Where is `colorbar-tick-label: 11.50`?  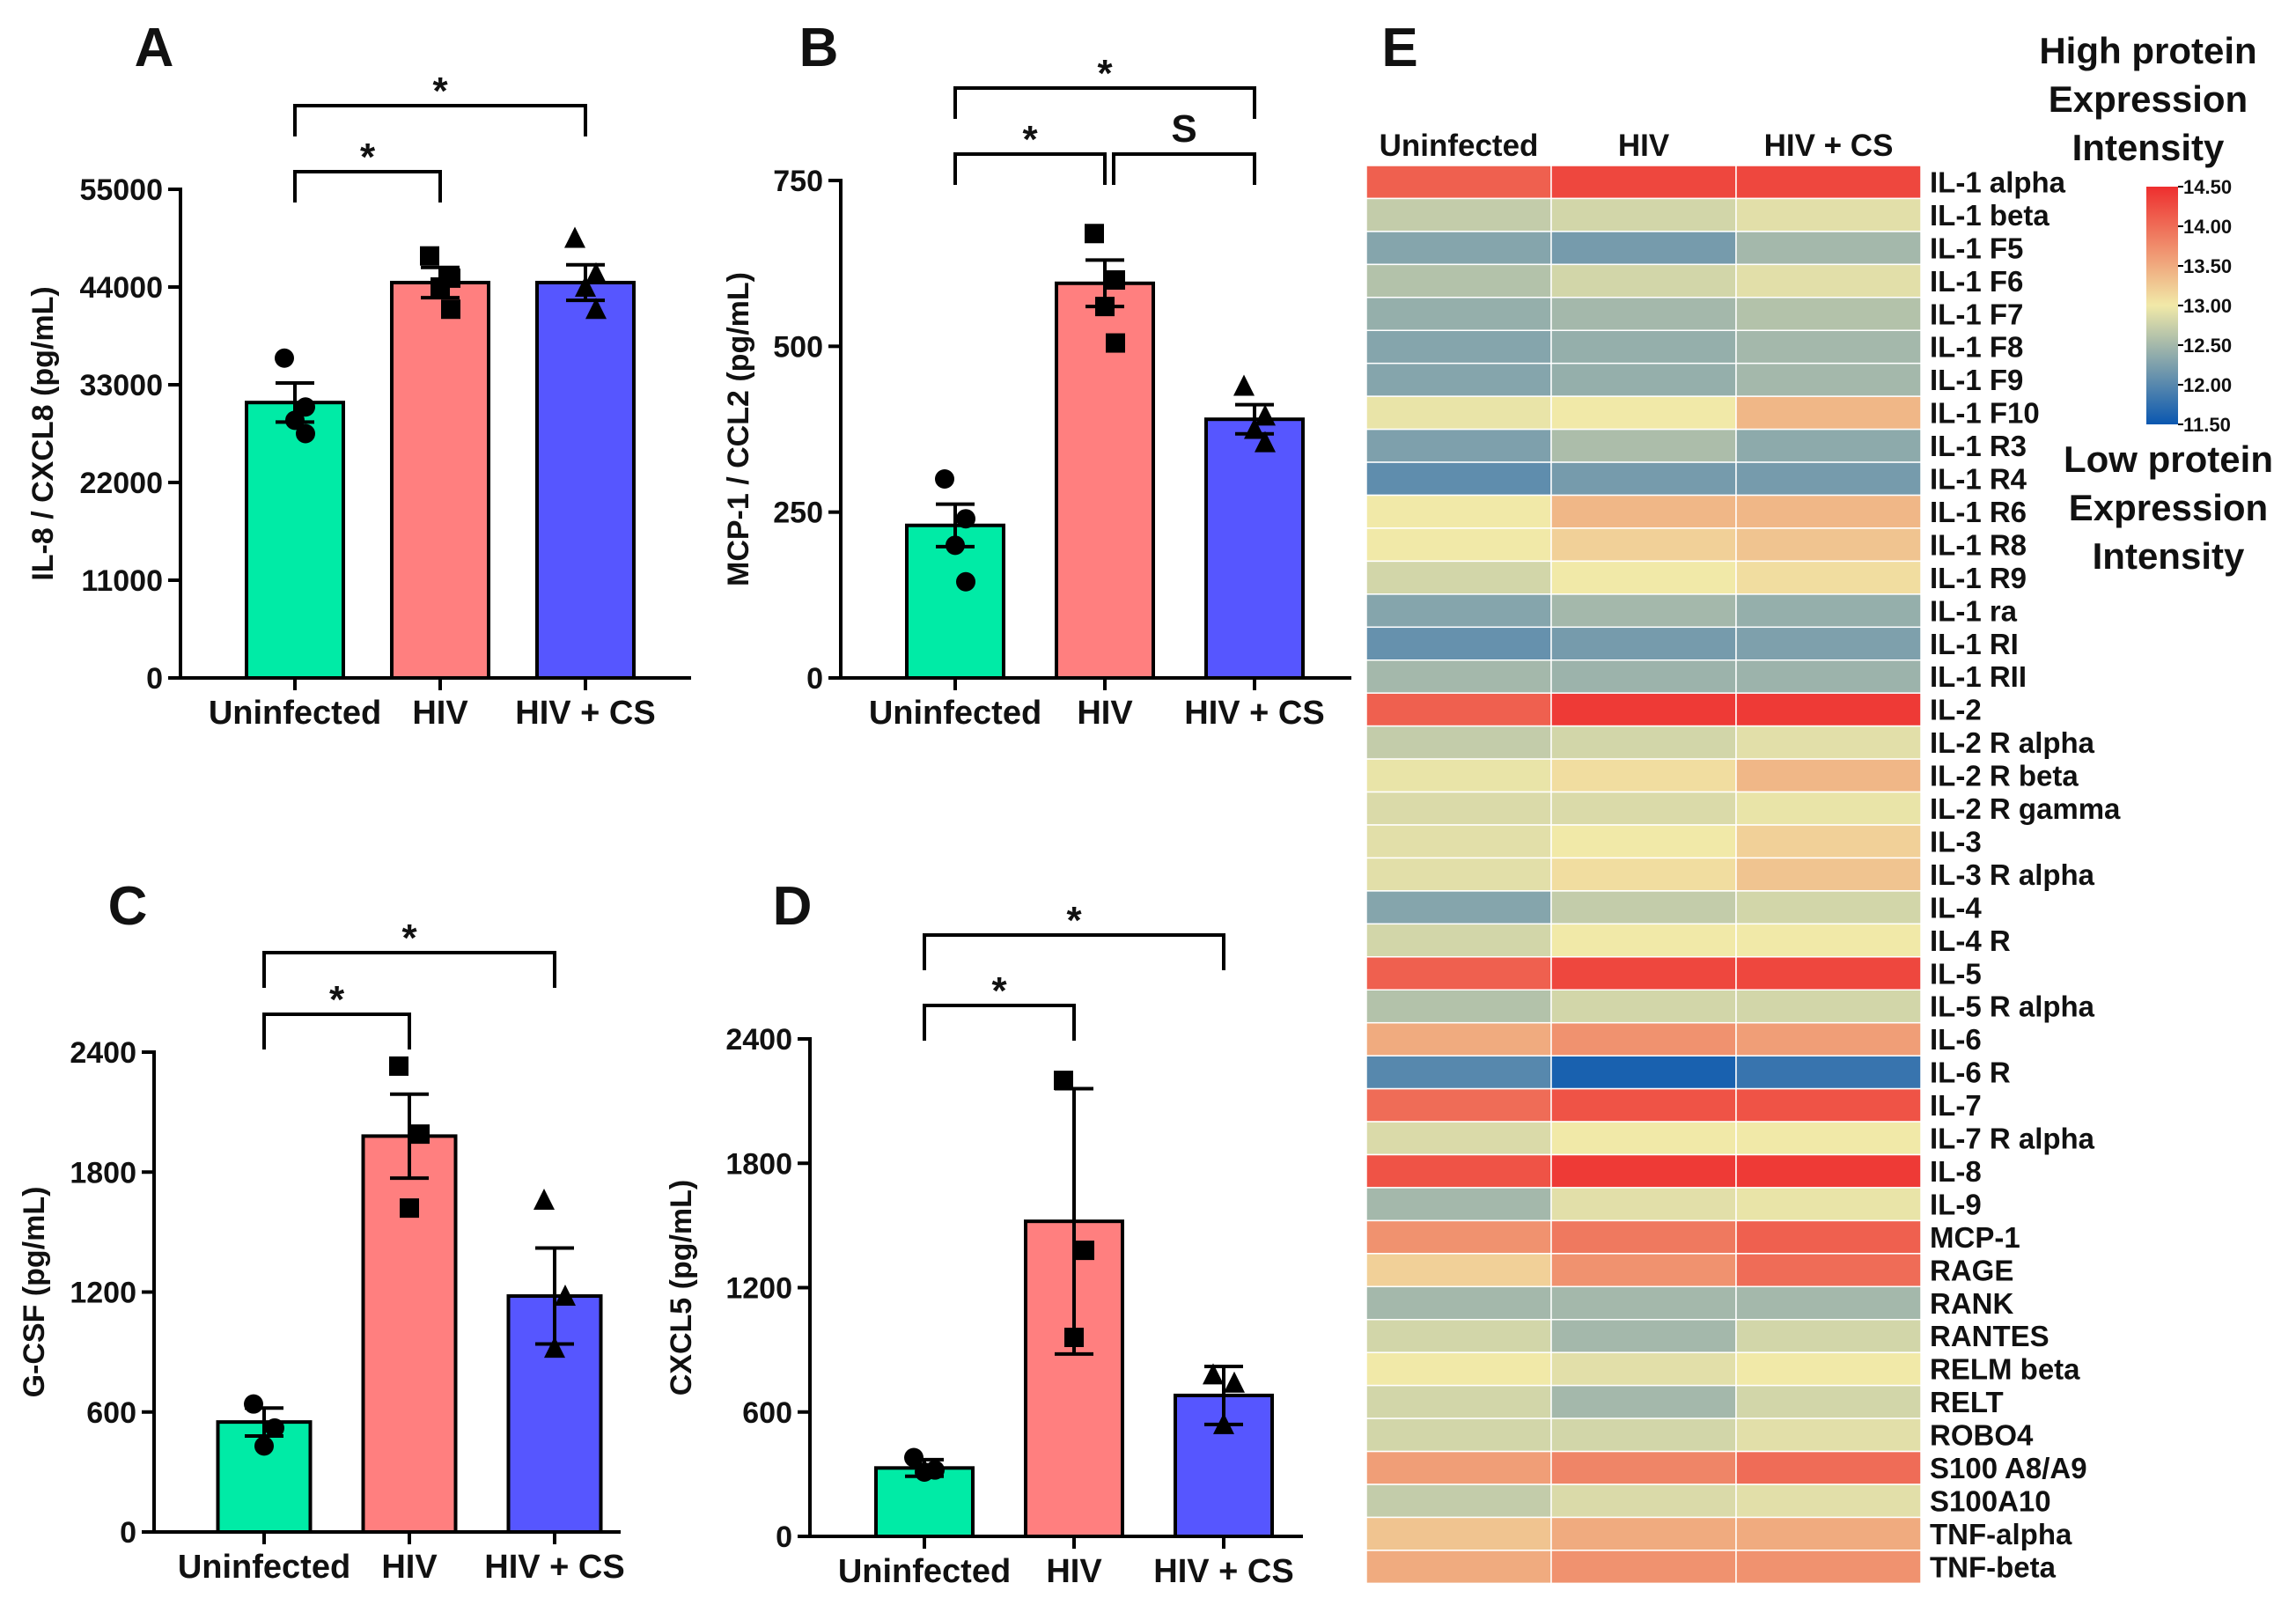 colorbar-tick-label: 11.50 is located at coordinates (2207, 425).